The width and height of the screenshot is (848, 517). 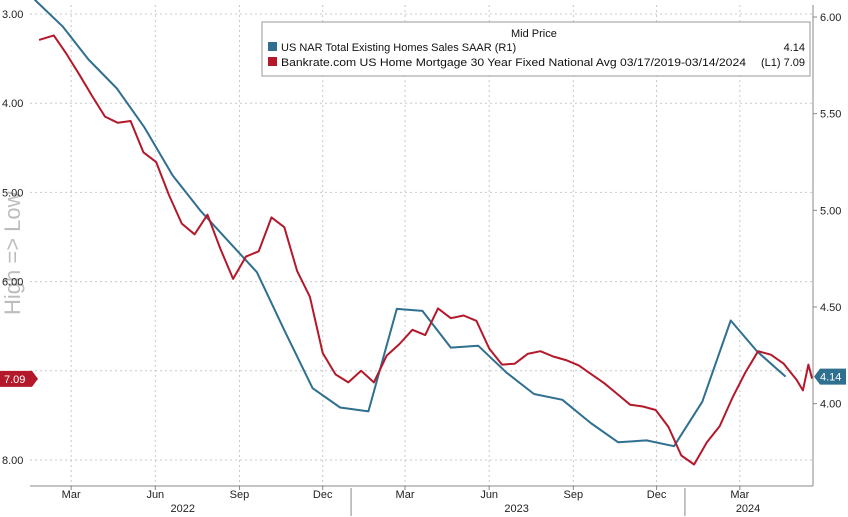 I want to click on right-axis-tick-label: 6.00, so click(x=830, y=18).